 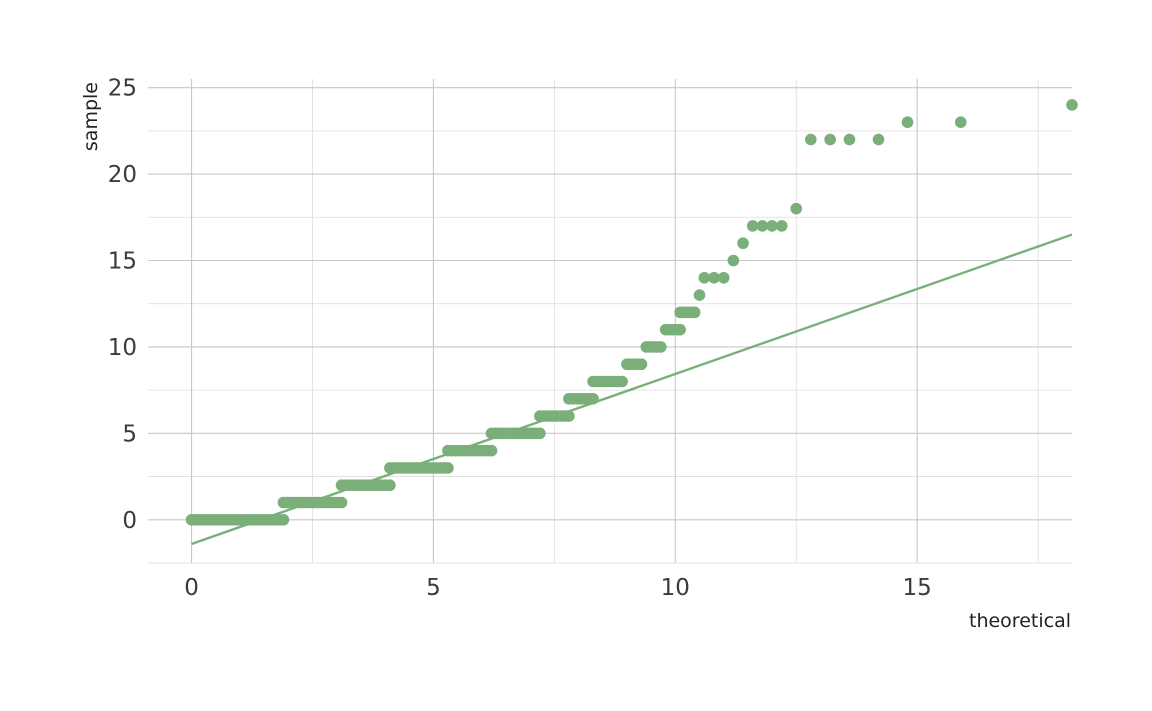 I want to click on y-tick-label: 0, so click(x=129, y=521).